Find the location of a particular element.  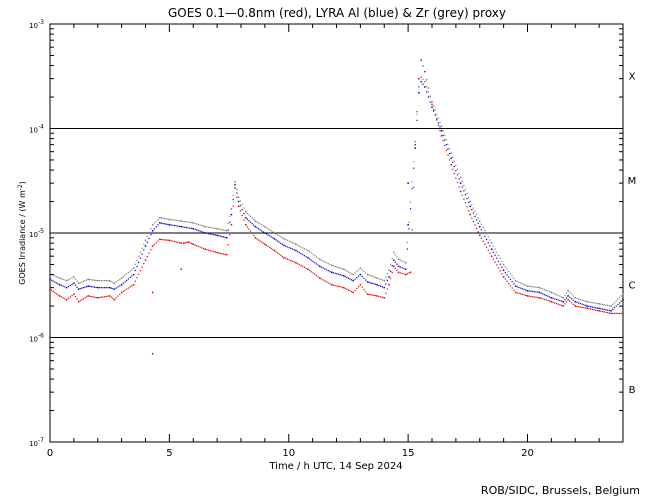

y-tick-label: 10-5 is located at coordinates (36, 233).